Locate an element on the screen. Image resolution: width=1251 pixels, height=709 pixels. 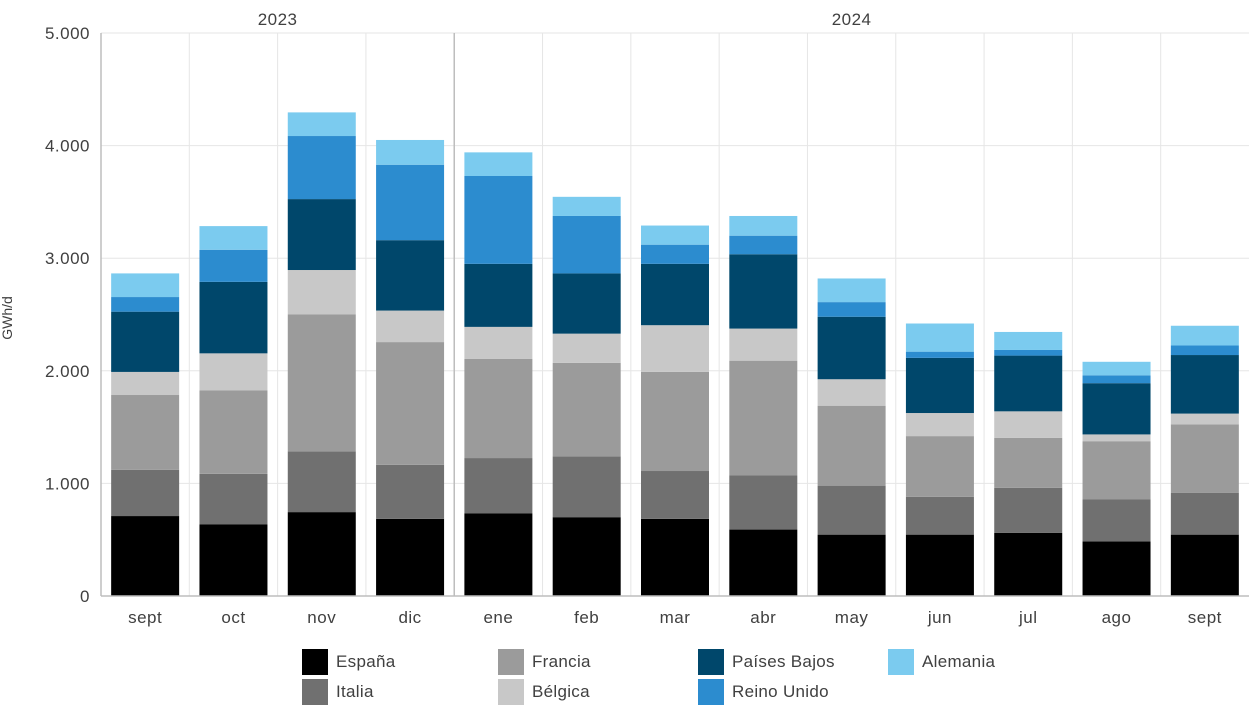
legend-item: Países Bajos is located at coordinates (766, 662).